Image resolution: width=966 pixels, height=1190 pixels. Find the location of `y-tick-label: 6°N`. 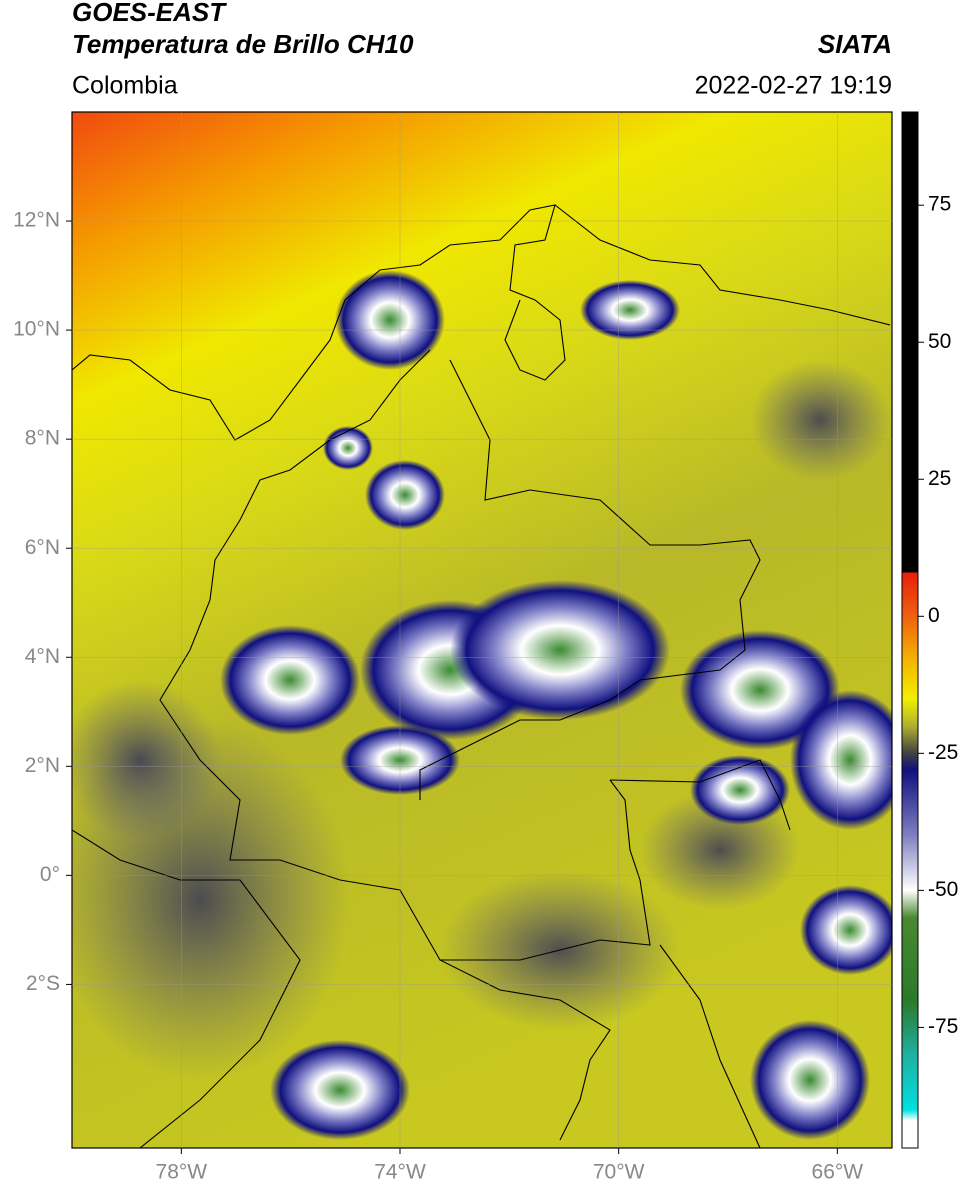

y-tick-label: 6°N is located at coordinates (42, 547).